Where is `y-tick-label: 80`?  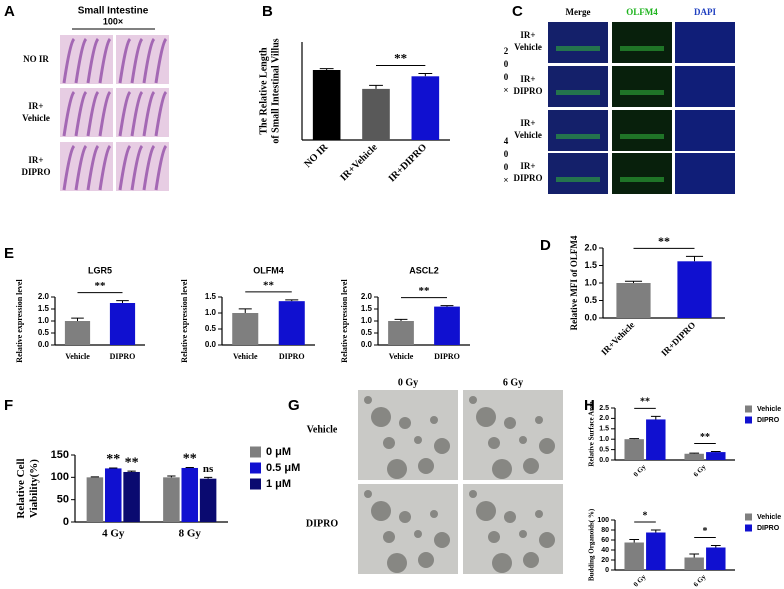 y-tick-label: 80 is located at coordinates (605, 530).